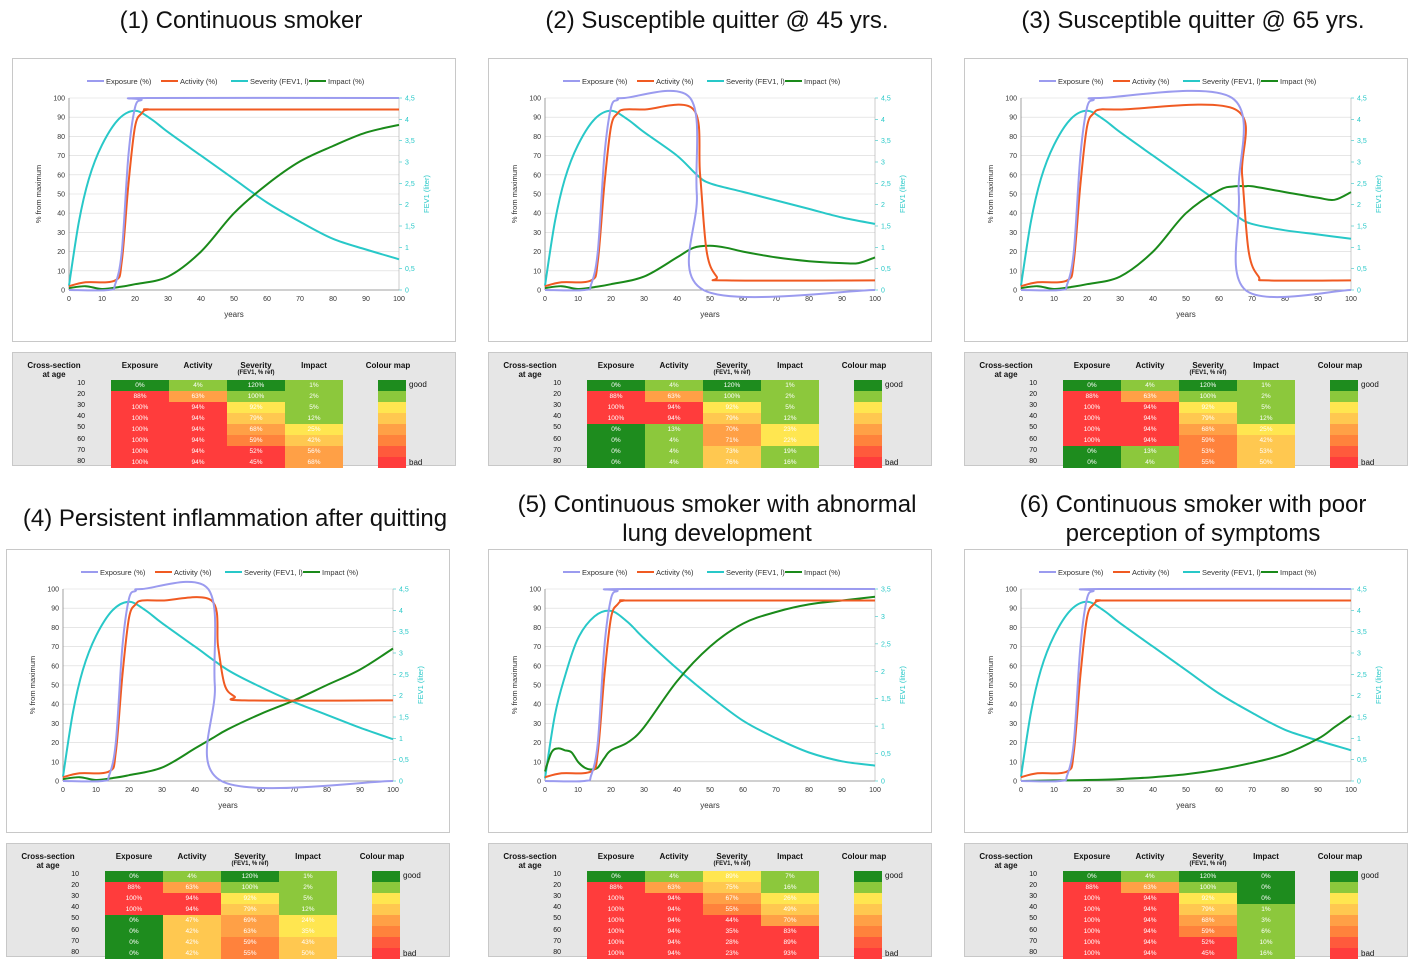 The height and width of the screenshot is (959, 1413). I want to click on table-cell-impact: 0%, so click(1266, 887).